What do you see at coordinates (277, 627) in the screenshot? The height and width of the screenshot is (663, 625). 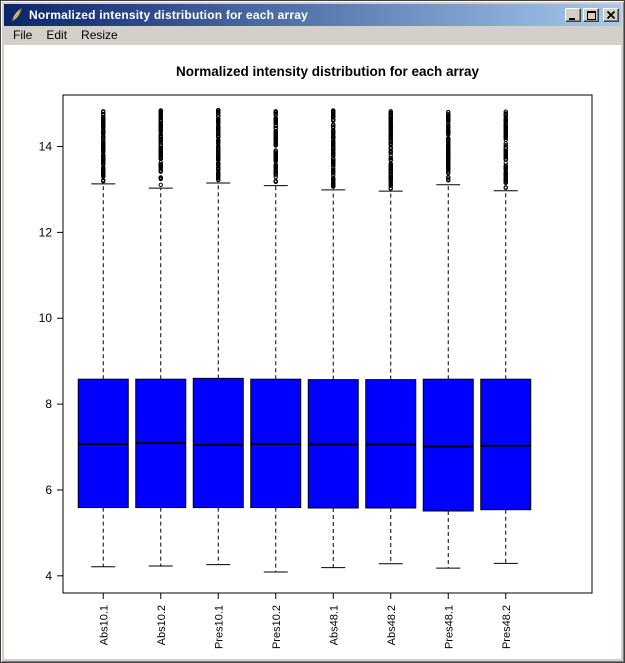 I see `x-tick-label: Pres10.2` at bounding box center [277, 627].